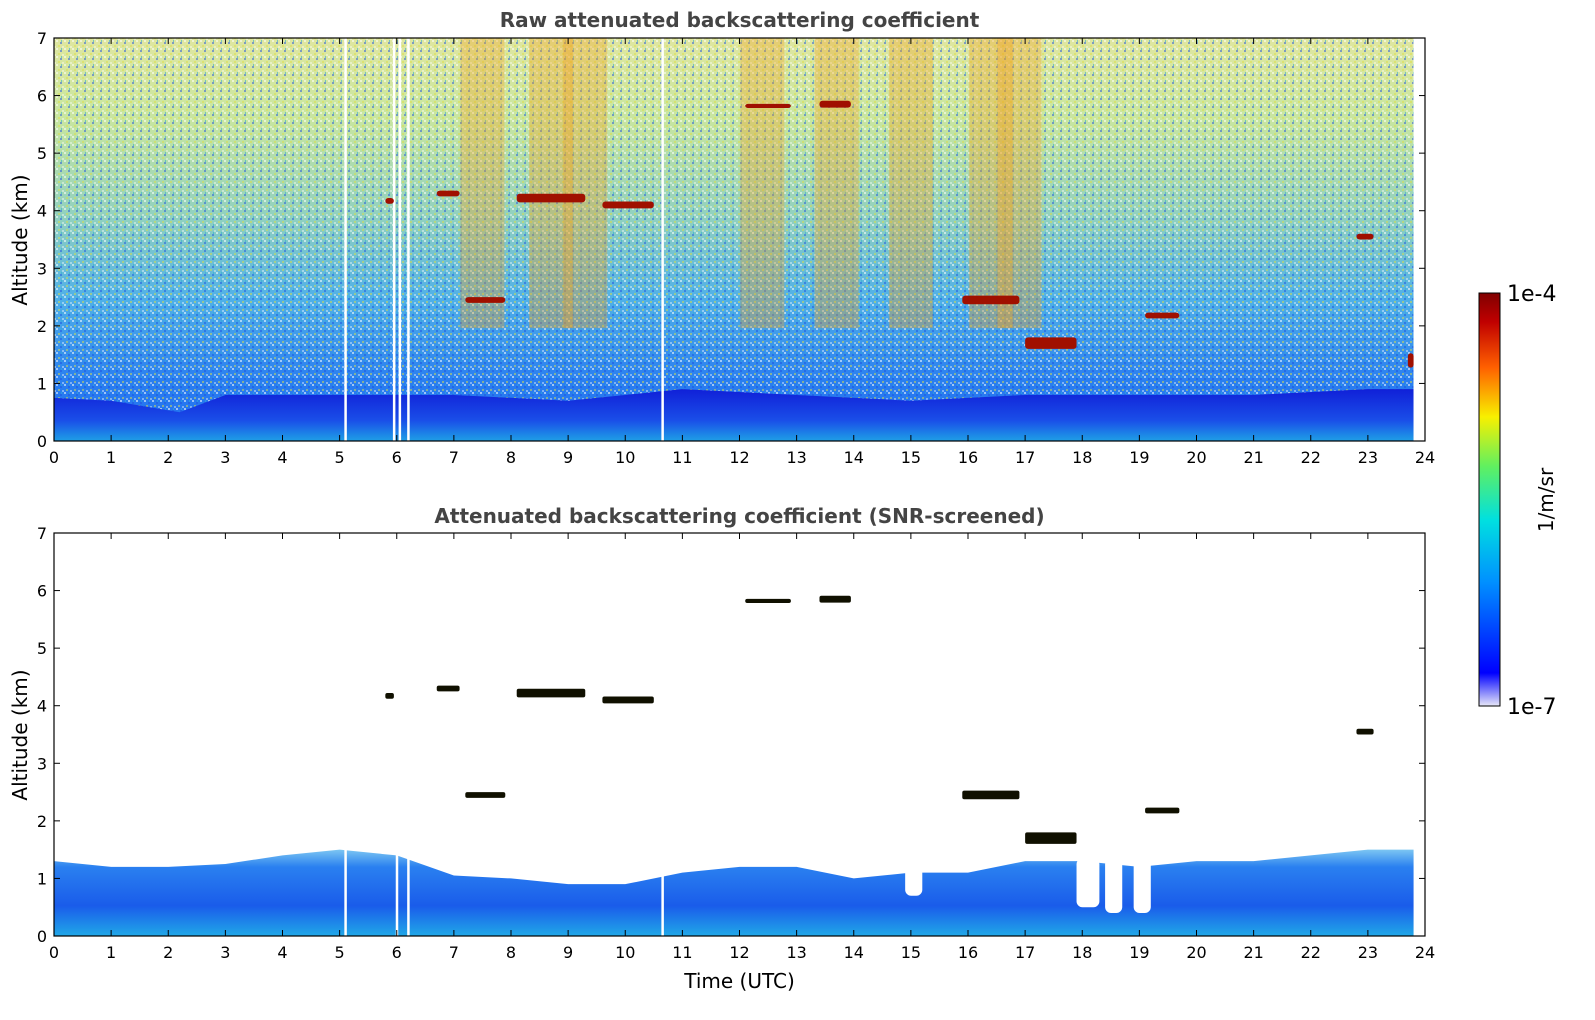  Describe the element at coordinates (1419, 239) in the screenshot. I see `raw-no-data-region` at that location.